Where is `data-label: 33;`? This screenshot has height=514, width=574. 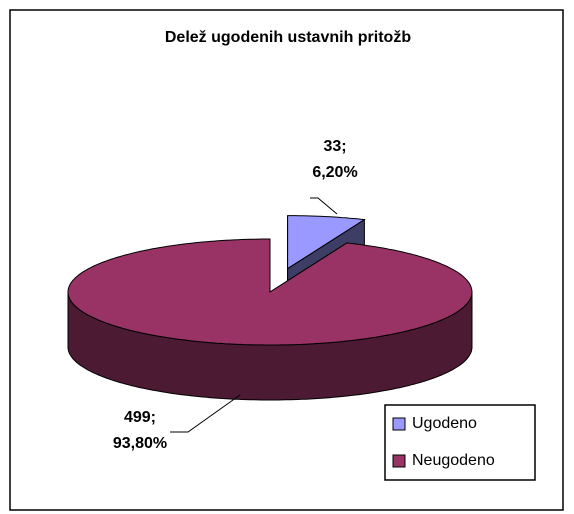 data-label: 33; is located at coordinates (334, 146).